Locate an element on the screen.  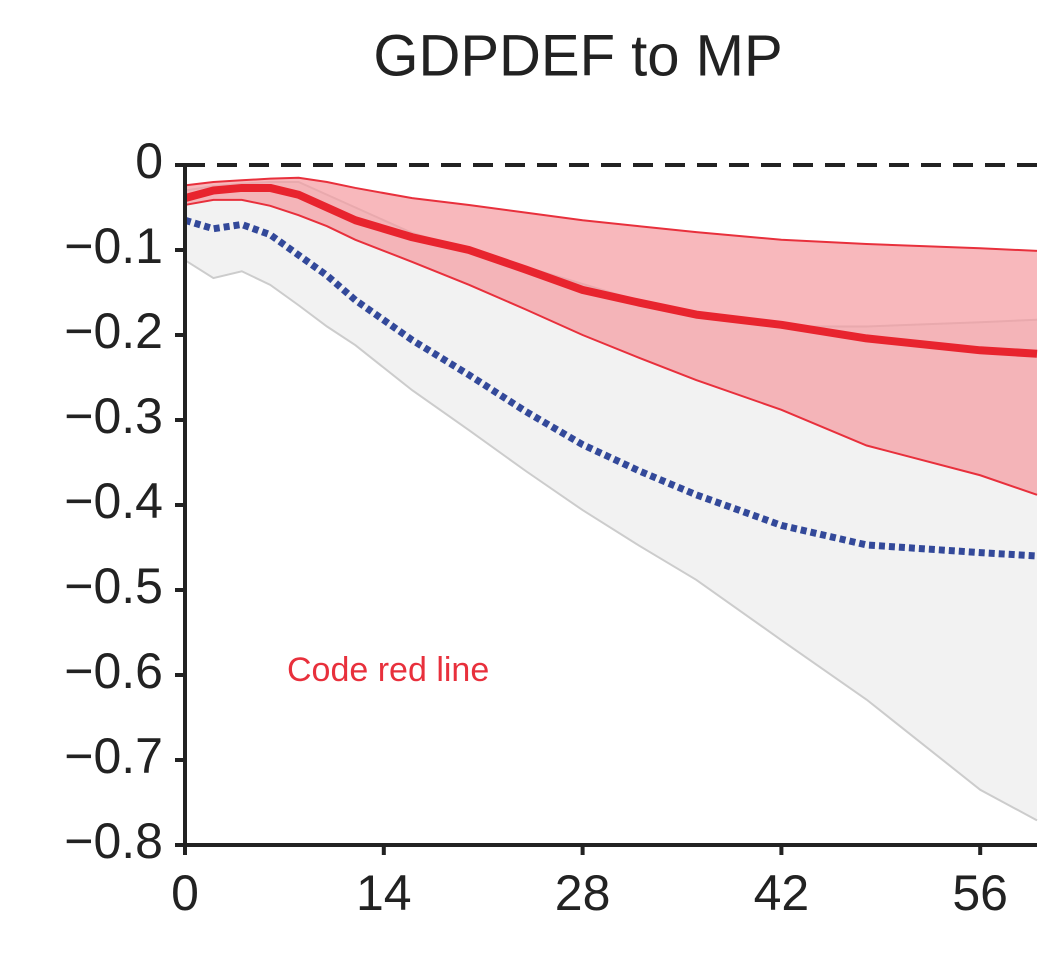
band-edge is located at coordinates (611, 214).